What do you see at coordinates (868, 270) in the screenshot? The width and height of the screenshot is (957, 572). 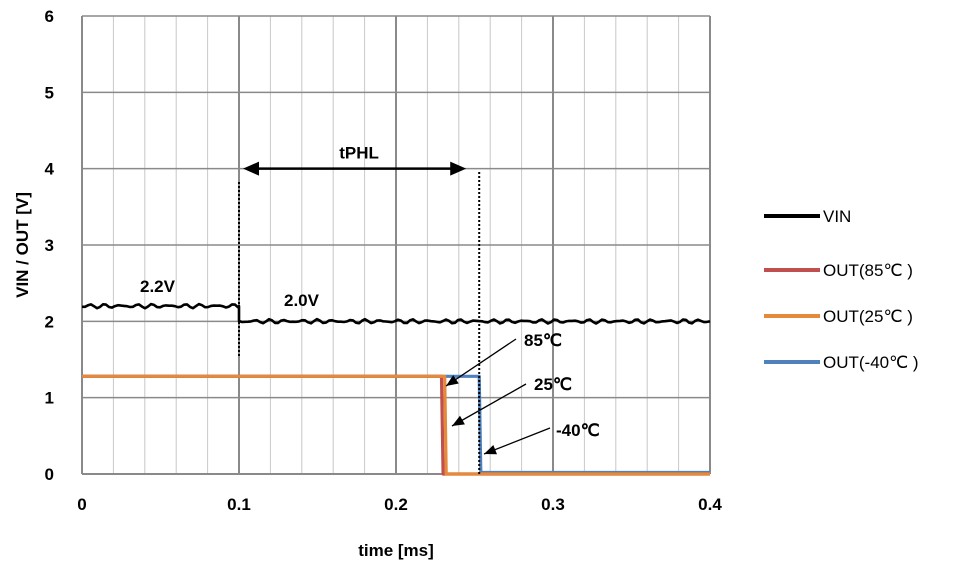 I see `legend-label-out-85: OUT(85℃ )` at bounding box center [868, 270].